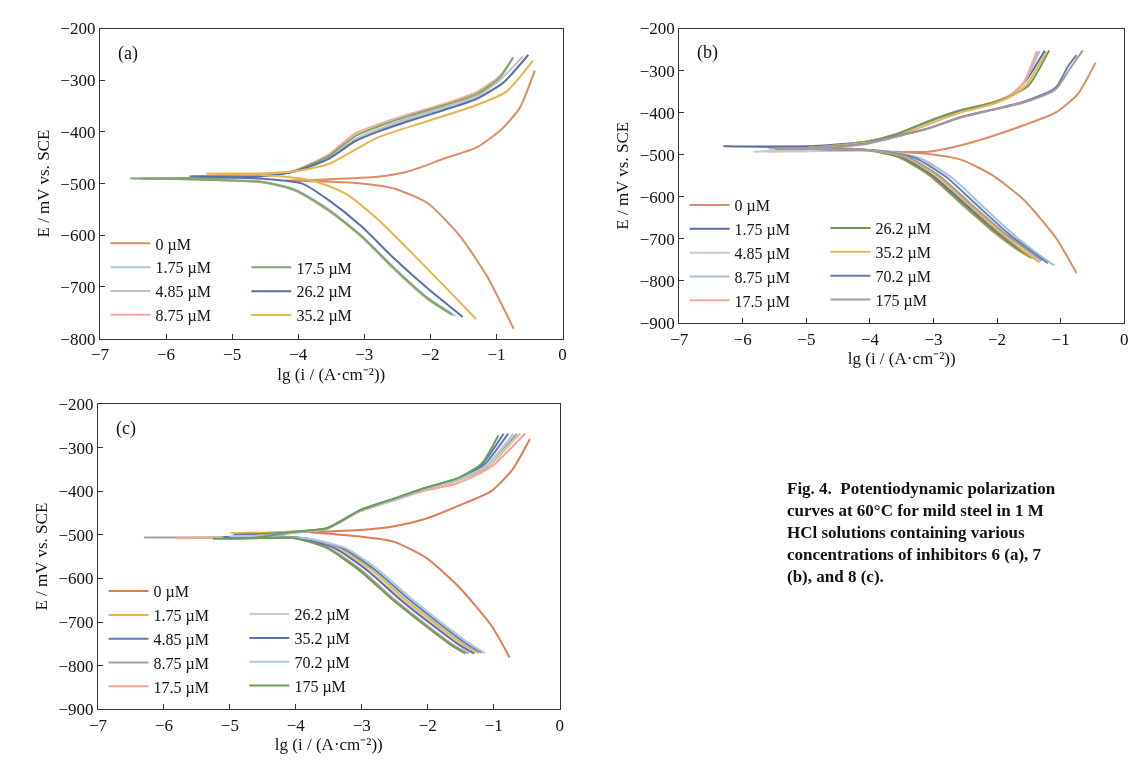 This screenshot has width=1140, height=771. I want to click on text: (b), so click(707, 52).